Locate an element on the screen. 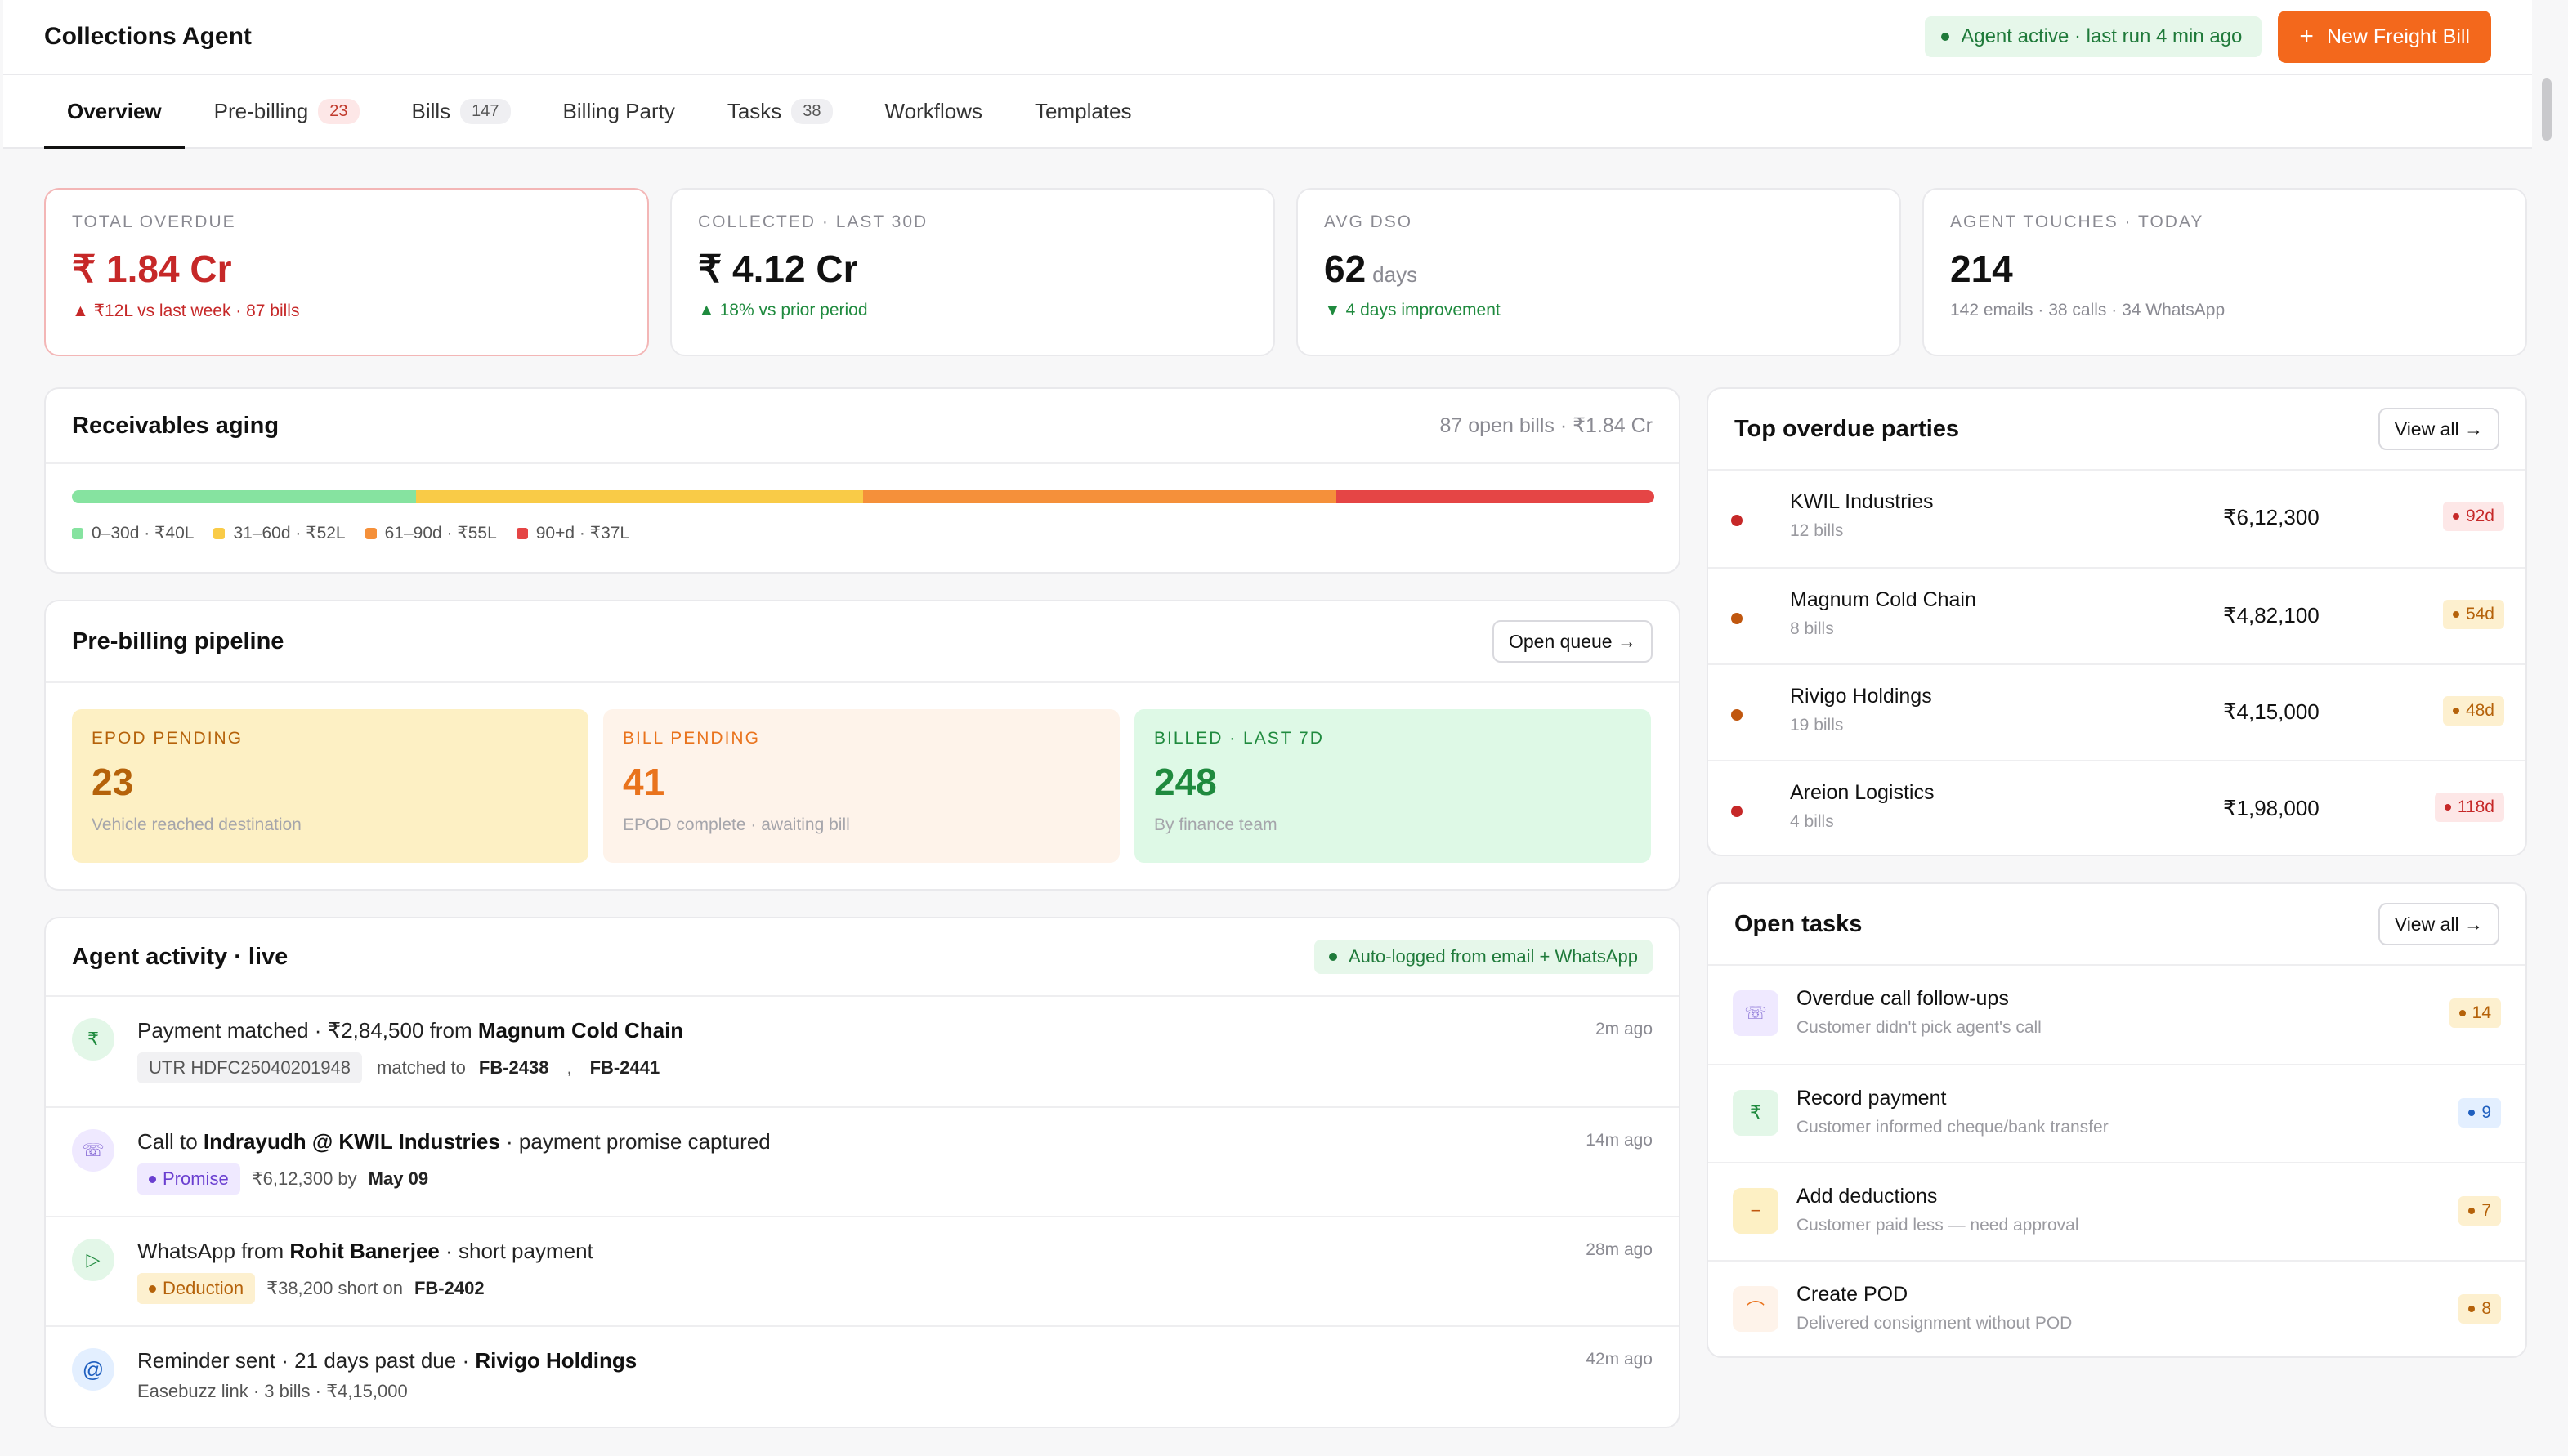 This screenshot has width=2568, height=1456. view-all-parties-button: View all → is located at coordinates (2438, 429).